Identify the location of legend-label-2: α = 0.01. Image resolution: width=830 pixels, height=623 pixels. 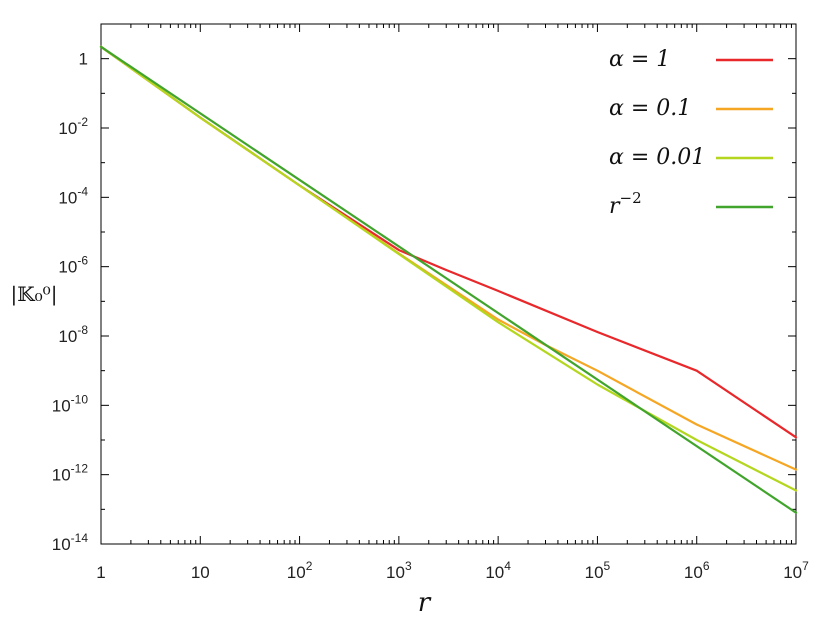
(657, 157).